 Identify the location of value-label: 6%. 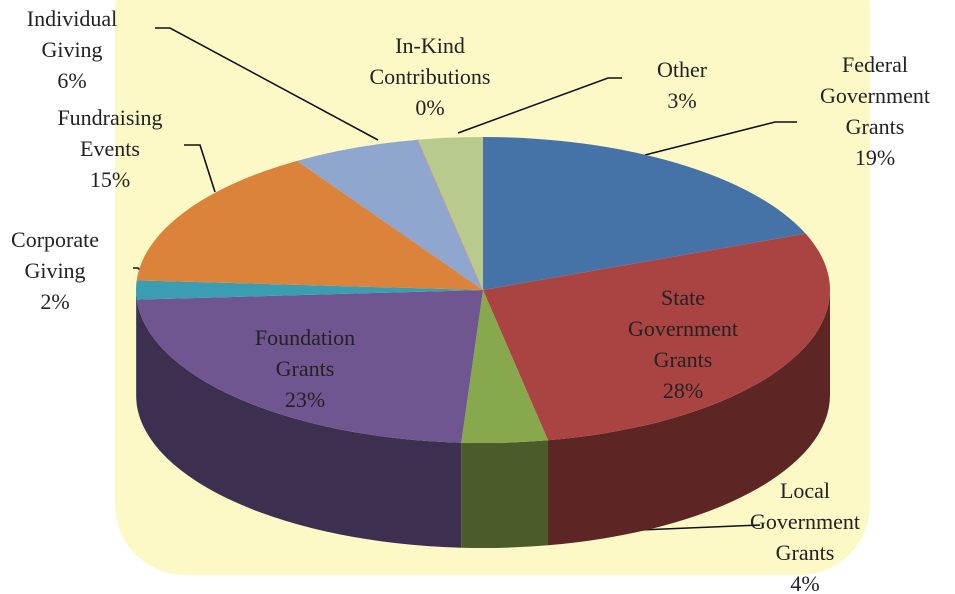
(71, 80).